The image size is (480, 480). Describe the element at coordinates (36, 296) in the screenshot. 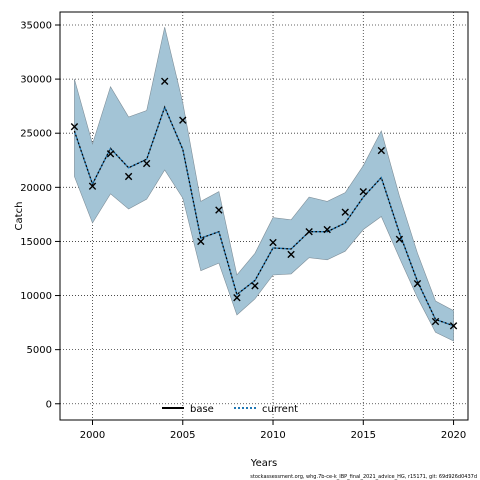

I see `y-tick-label-10000: 10000` at that location.